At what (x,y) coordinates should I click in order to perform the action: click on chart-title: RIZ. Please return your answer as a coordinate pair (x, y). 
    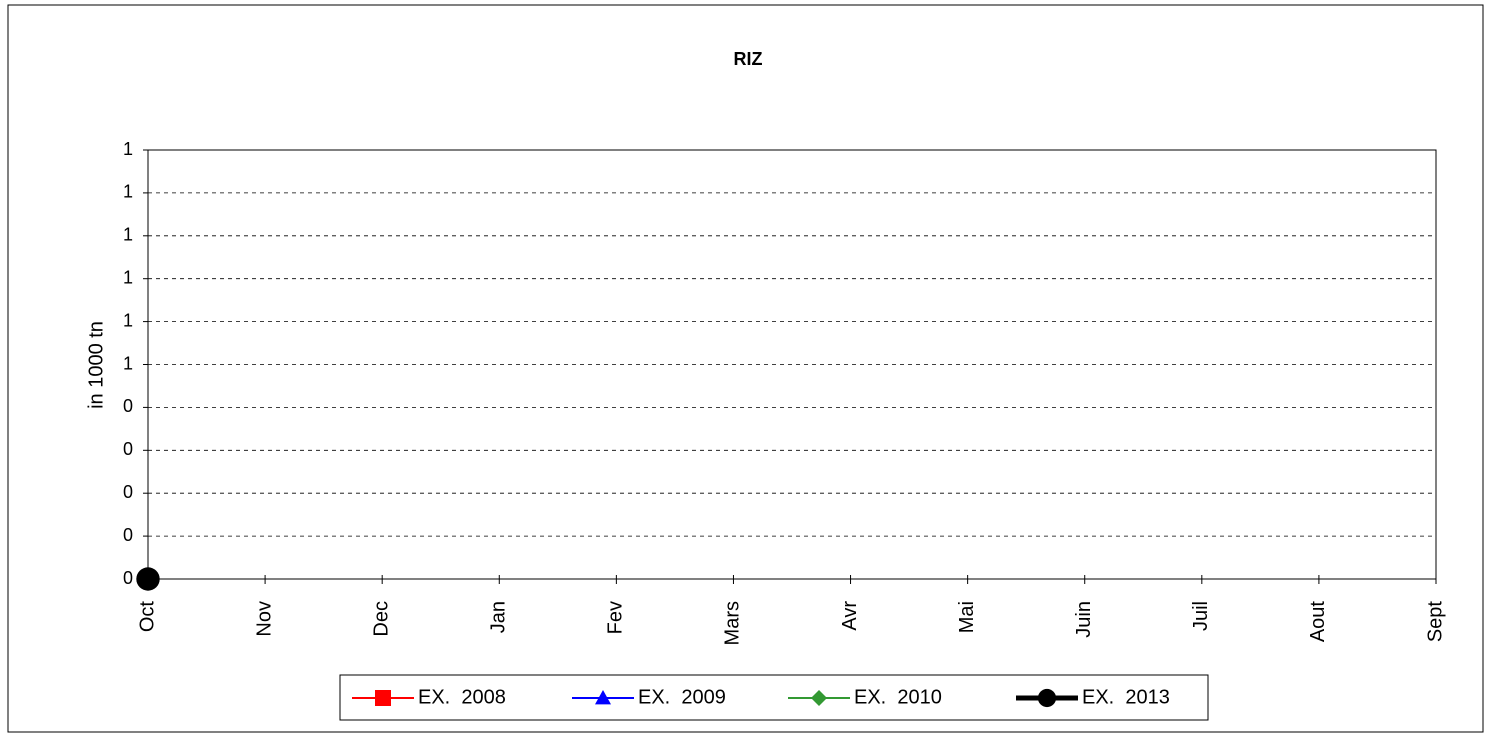
    Looking at the image, I should click on (748, 59).